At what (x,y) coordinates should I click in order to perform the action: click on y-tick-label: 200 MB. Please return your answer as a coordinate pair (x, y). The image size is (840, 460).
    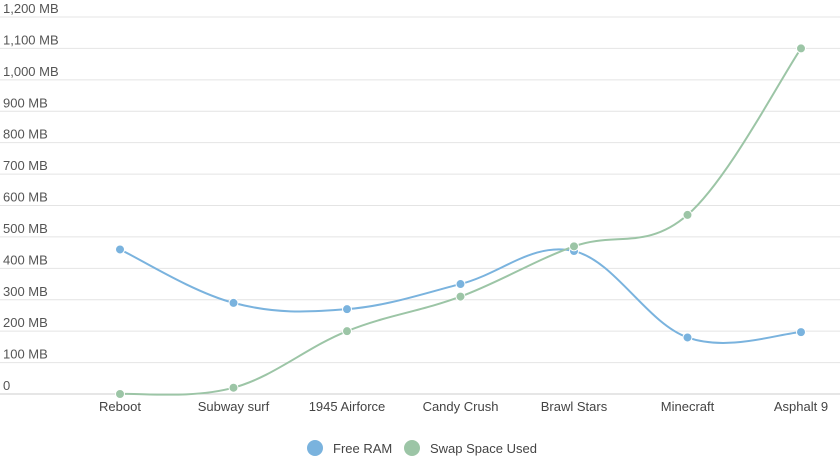
    Looking at the image, I should click on (25, 322).